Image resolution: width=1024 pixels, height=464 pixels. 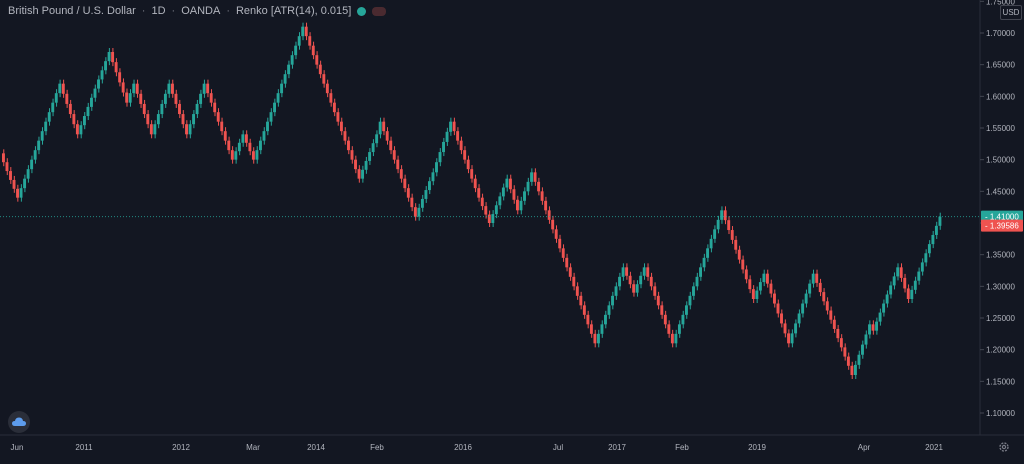 What do you see at coordinates (1000, 350) in the screenshot?
I see `price-tick-label: 1.20000` at bounding box center [1000, 350].